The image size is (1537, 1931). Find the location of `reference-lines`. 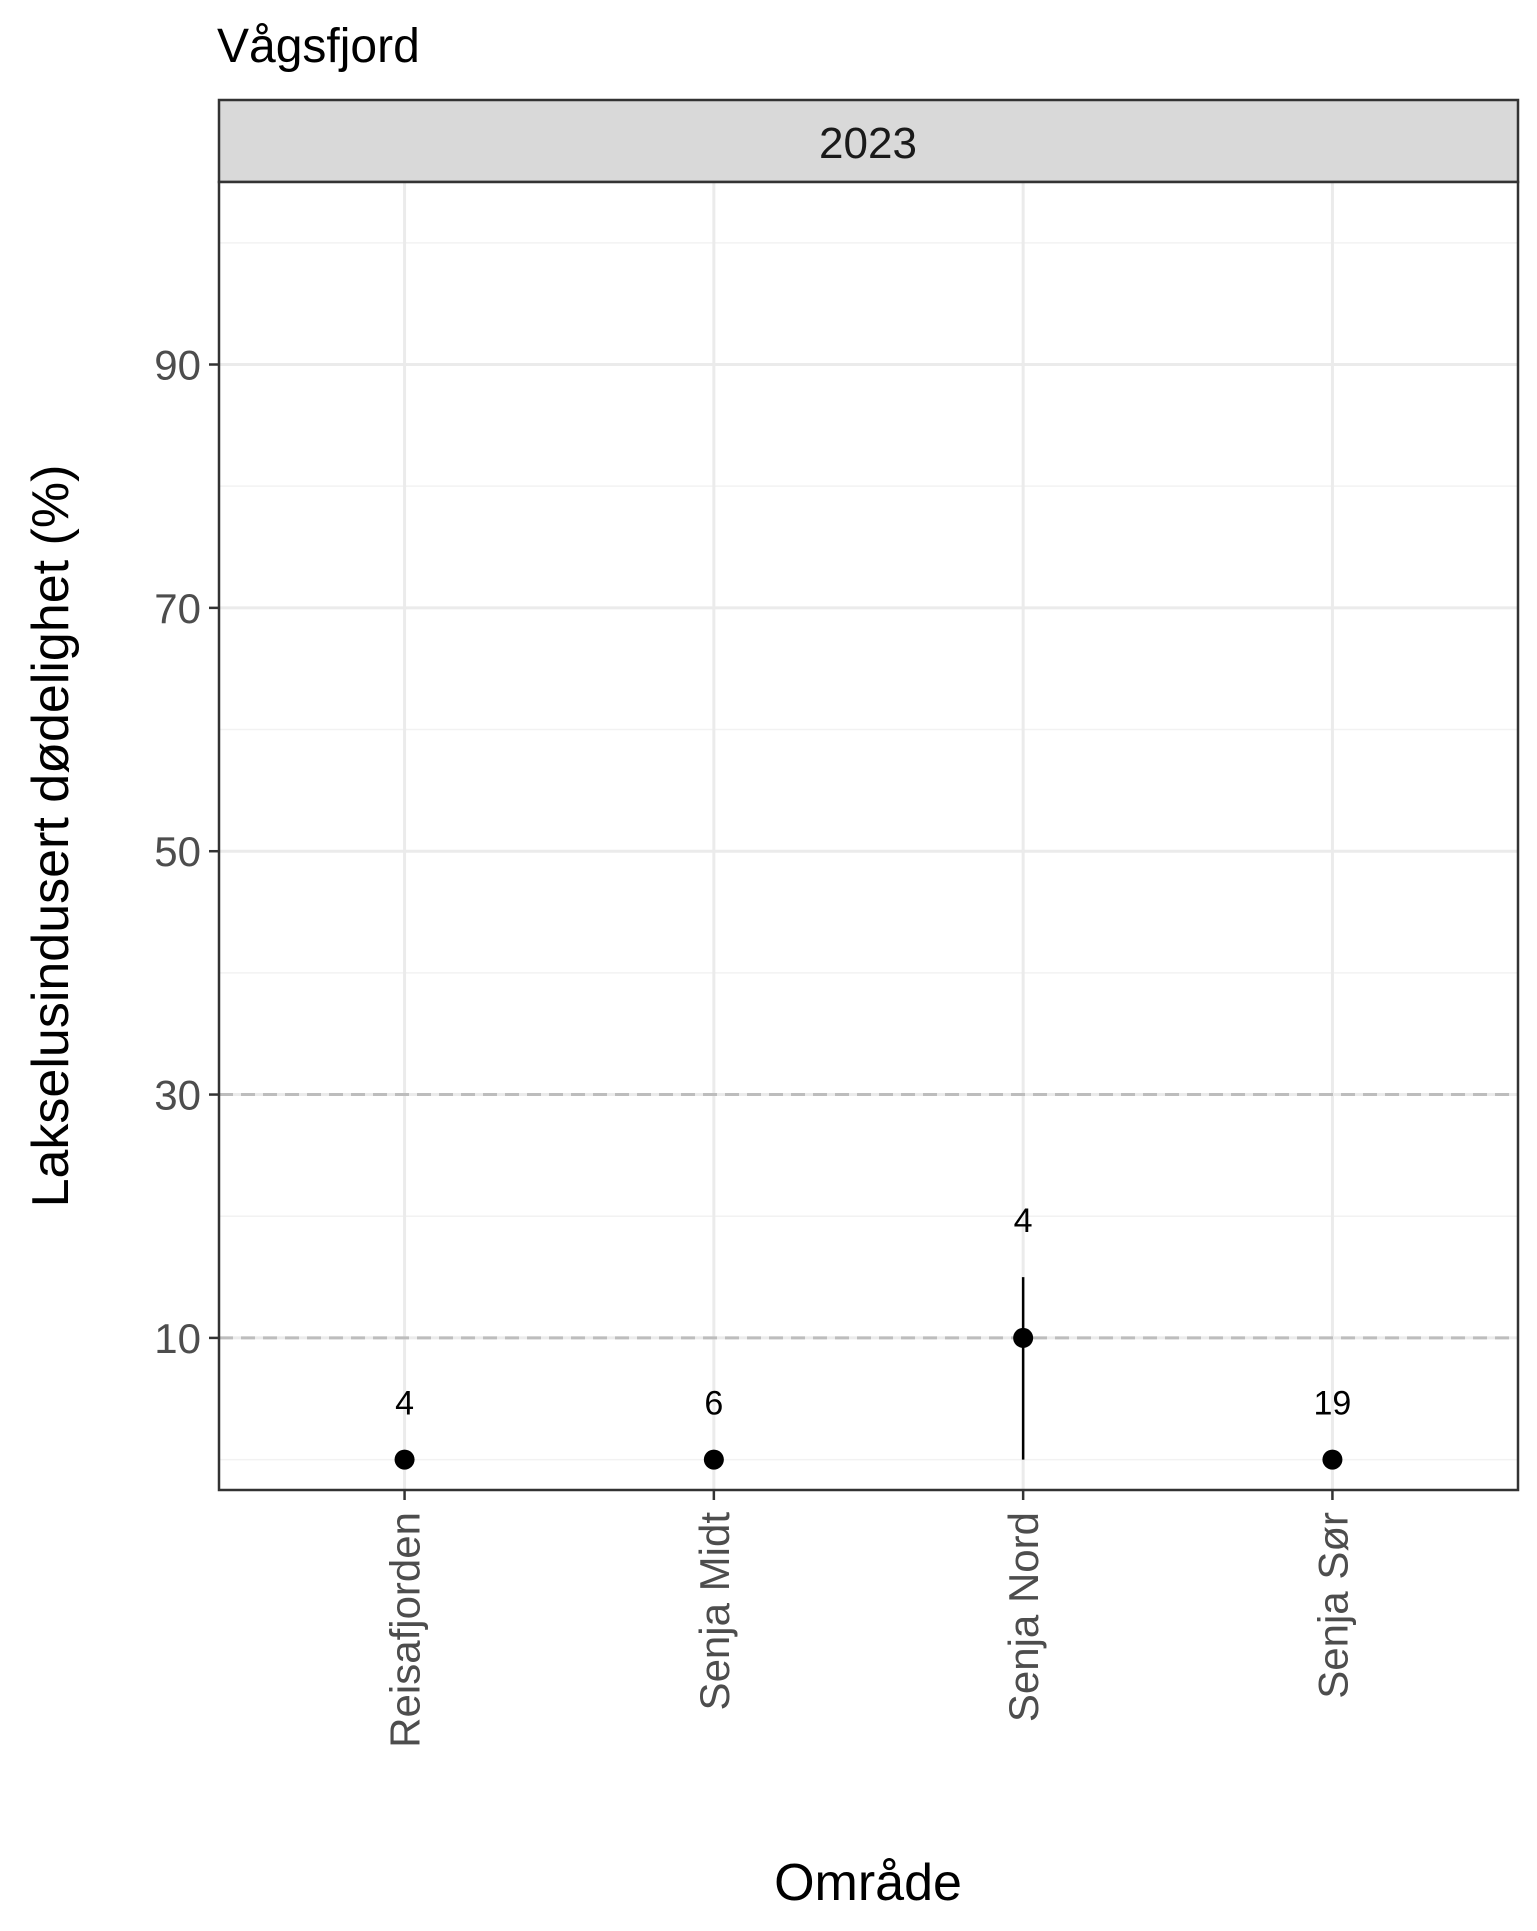

reference-lines is located at coordinates (868, 1216).